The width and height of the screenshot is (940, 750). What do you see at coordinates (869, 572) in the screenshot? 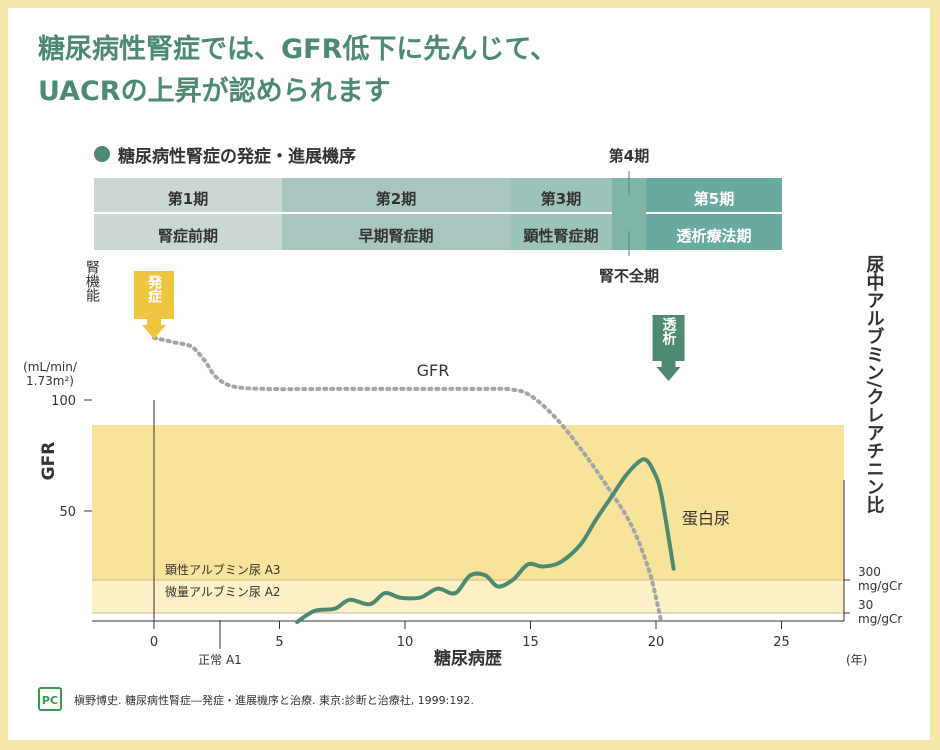
I see `uacr-tick-300-value: 300` at bounding box center [869, 572].